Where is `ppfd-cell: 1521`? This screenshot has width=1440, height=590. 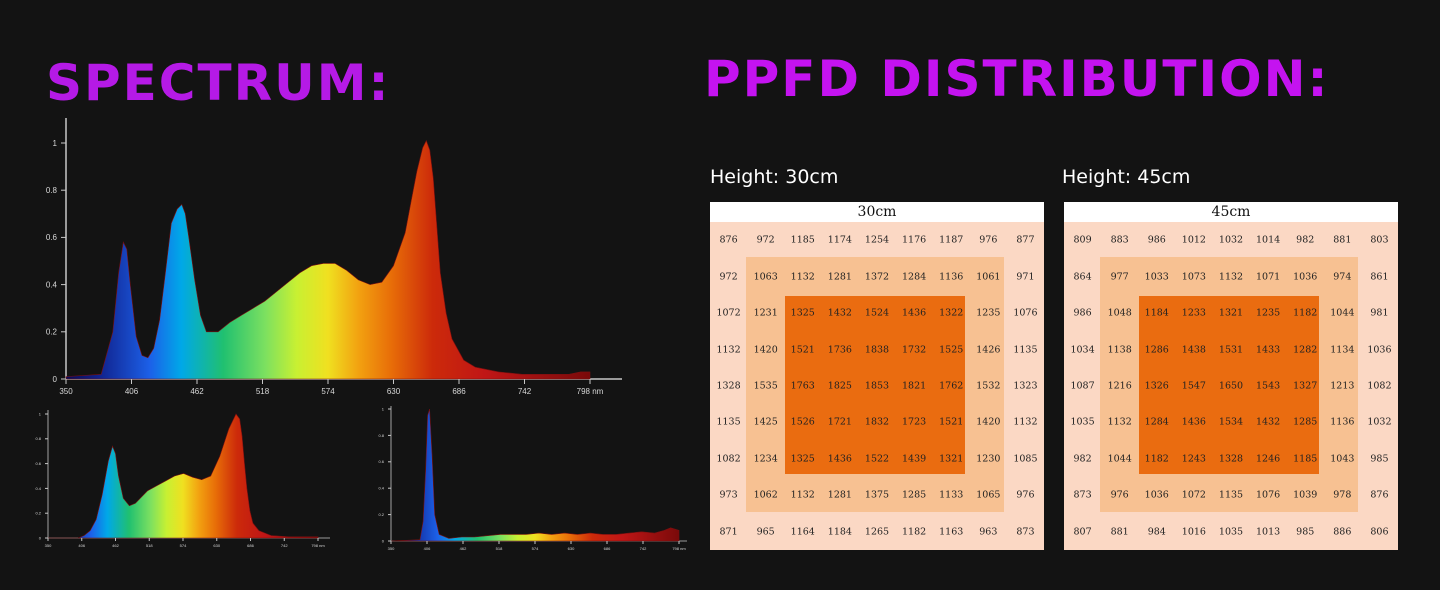
ppfd-cell: 1521 is located at coordinates (951, 422).